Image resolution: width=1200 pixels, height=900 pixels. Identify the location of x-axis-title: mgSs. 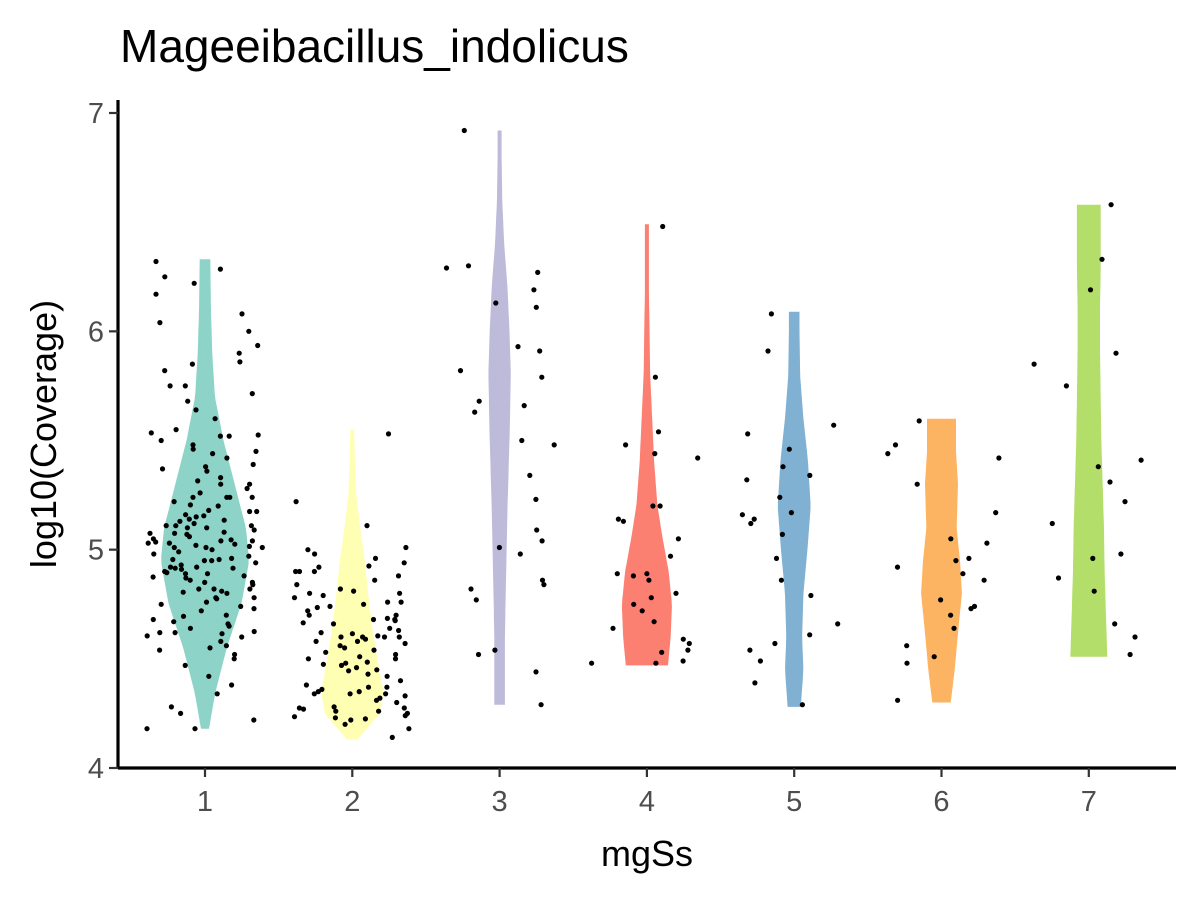
(647, 853).